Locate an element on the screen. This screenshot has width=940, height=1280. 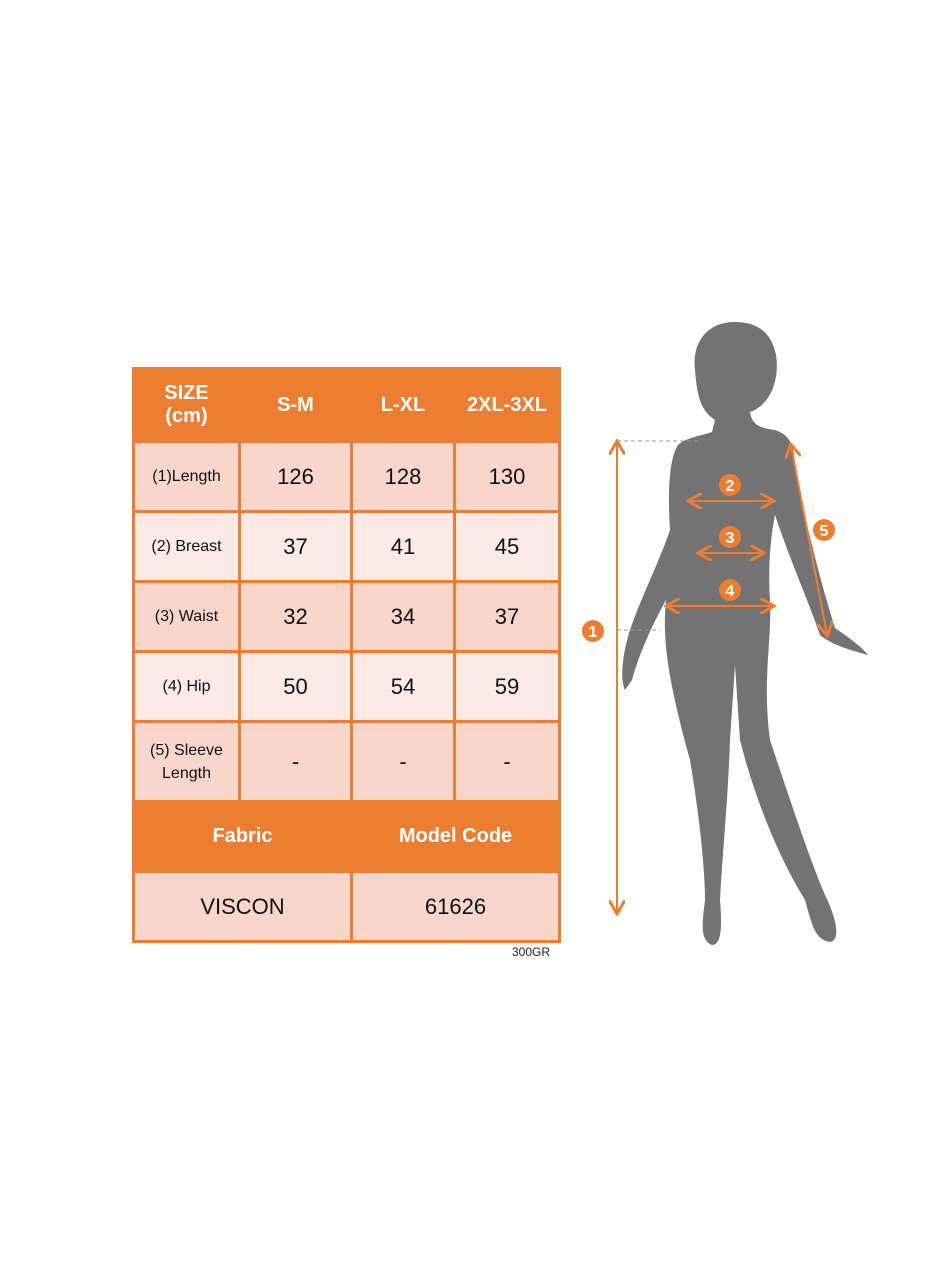
cell: 126 is located at coordinates (295, 476).